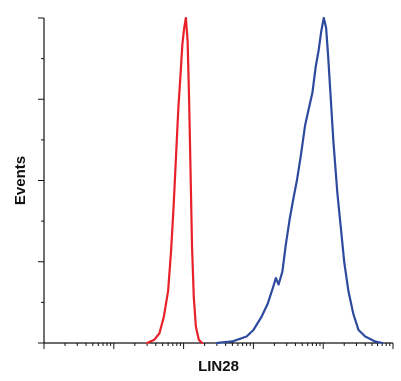 The image size is (401, 381). What do you see at coordinates (20, 180) in the screenshot?
I see `y-axis-title: Events` at bounding box center [20, 180].